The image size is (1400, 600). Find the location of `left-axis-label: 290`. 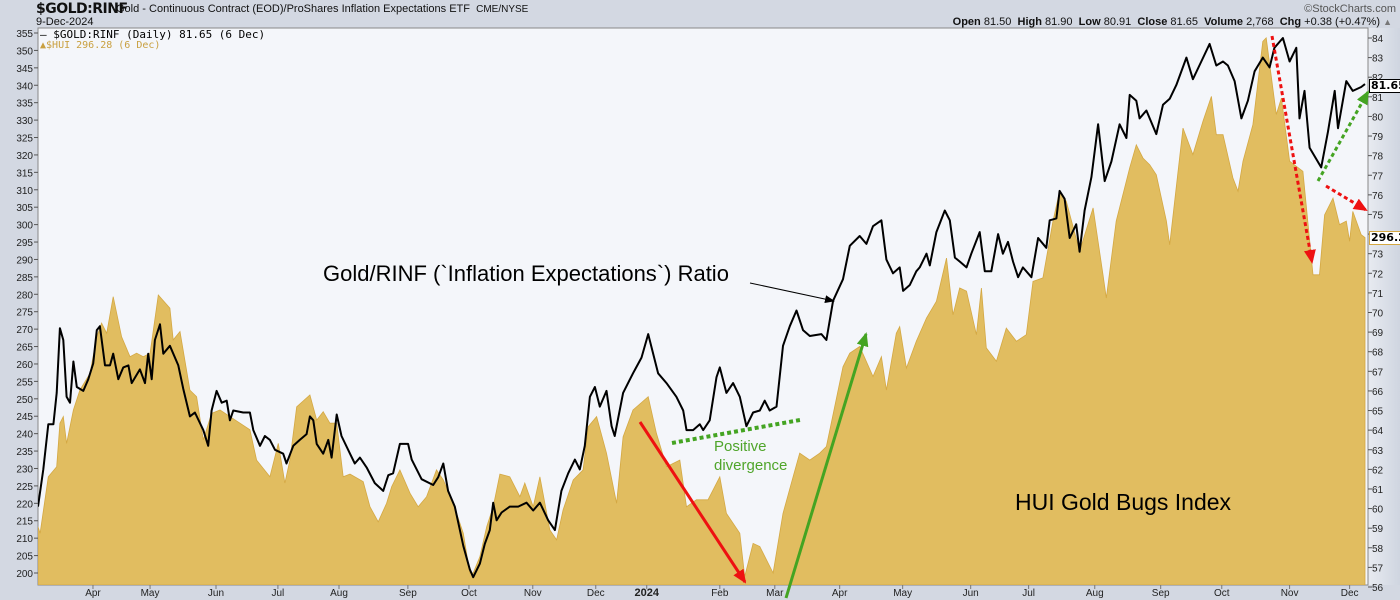

left-axis-label: 290 is located at coordinates (24, 260).